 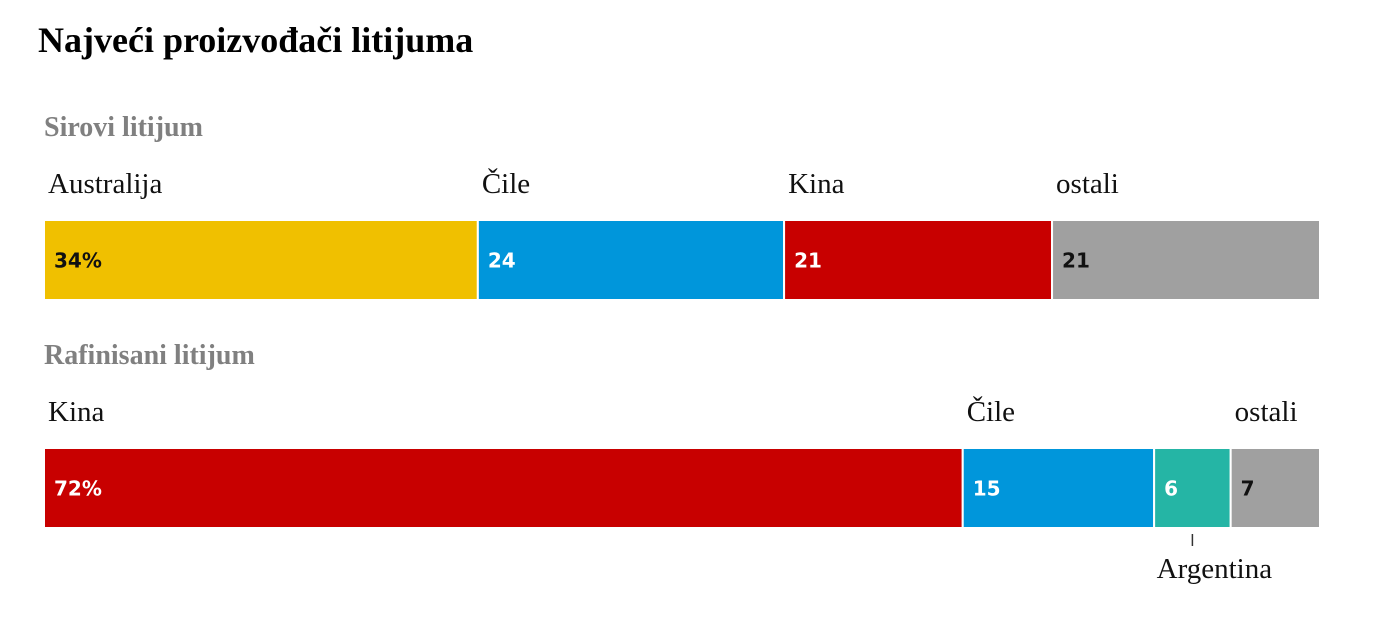 I want to click on value-label: 24, so click(x=502, y=261).